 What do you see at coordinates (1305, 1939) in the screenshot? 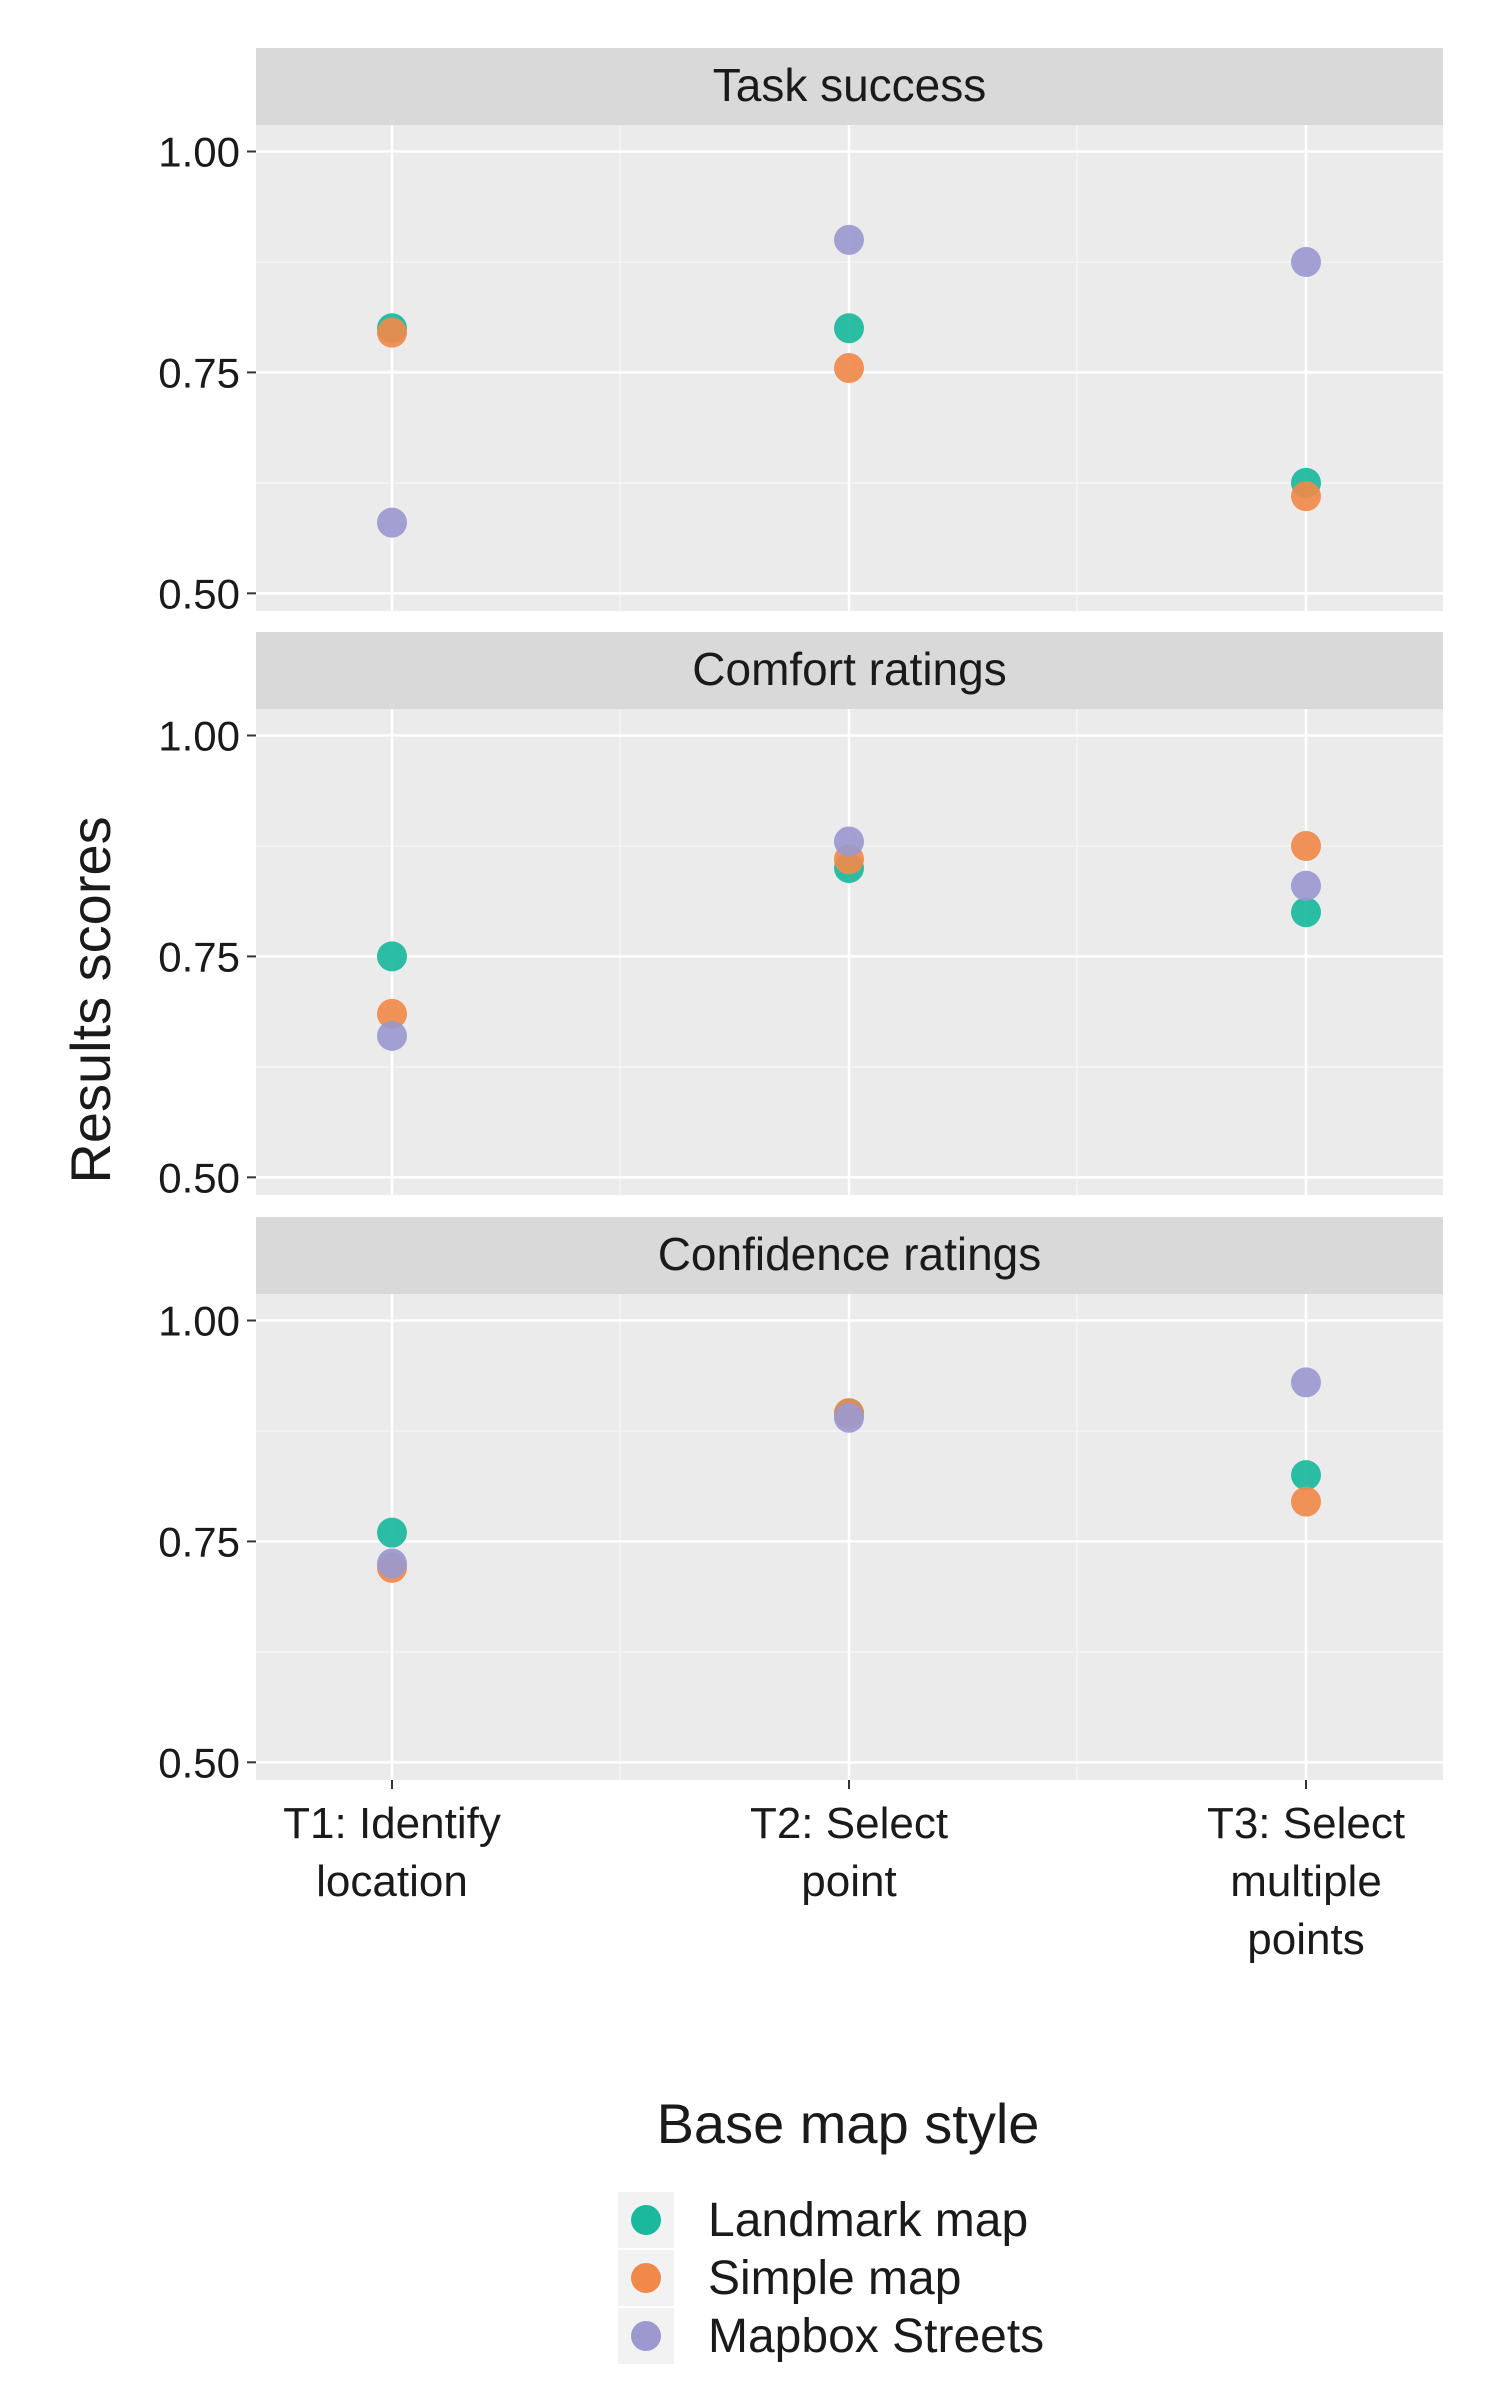
I see `x-tick-label: points` at bounding box center [1305, 1939].